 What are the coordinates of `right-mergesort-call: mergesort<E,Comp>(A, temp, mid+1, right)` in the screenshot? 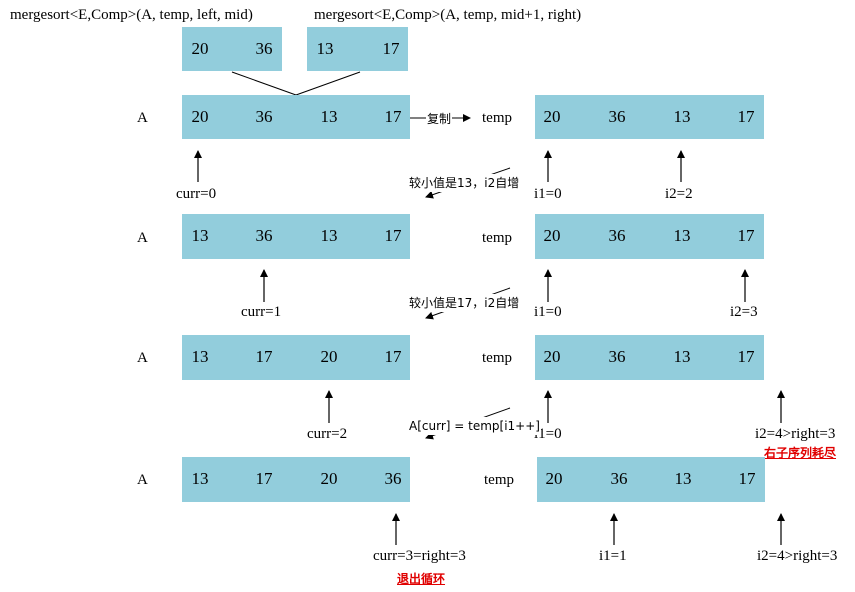 It's located at (448, 15).